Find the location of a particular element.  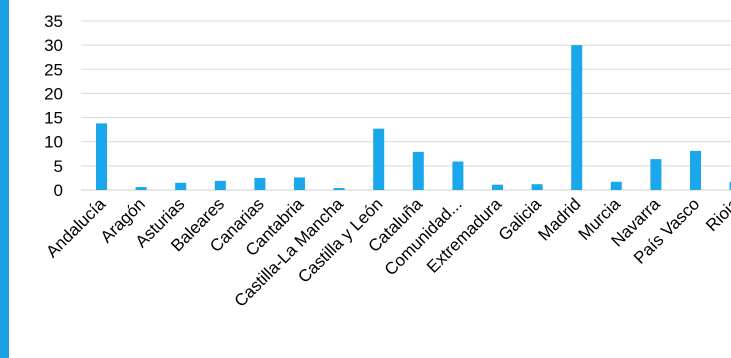

y-tick-label: 5 is located at coordinates (58, 166).